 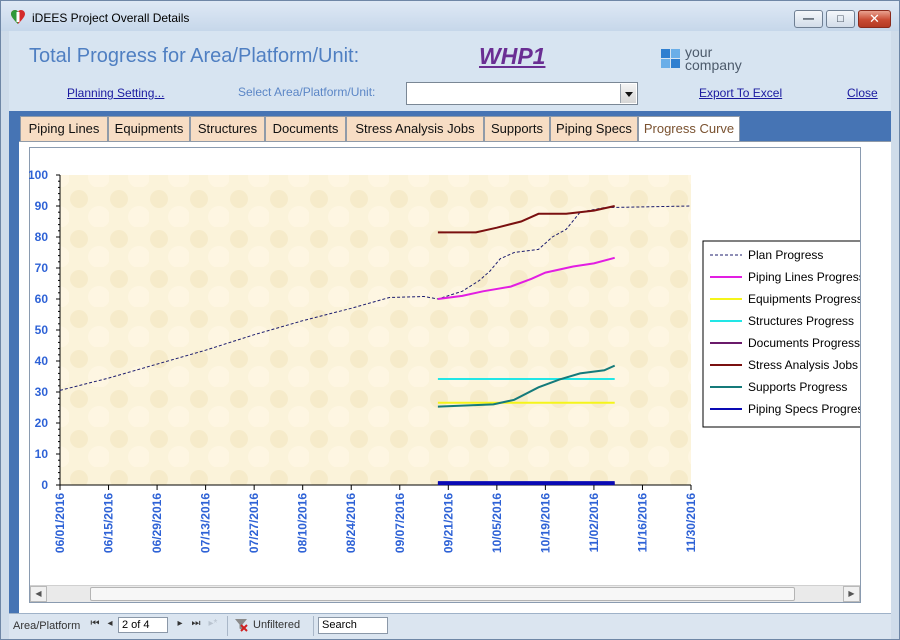 What do you see at coordinates (60, 523) in the screenshot?
I see `x-tick-label: 06/01/2016` at bounding box center [60, 523].